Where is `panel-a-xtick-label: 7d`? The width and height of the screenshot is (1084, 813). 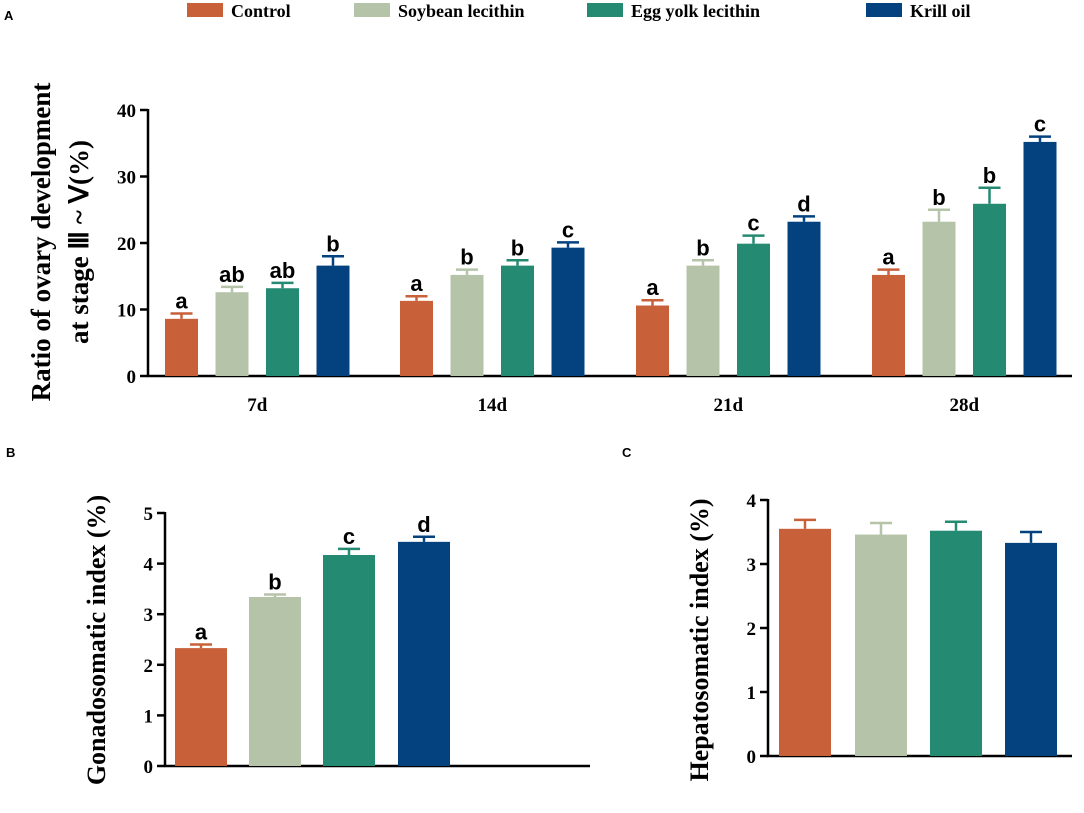
panel-a-xtick-label: 7d is located at coordinates (257, 405).